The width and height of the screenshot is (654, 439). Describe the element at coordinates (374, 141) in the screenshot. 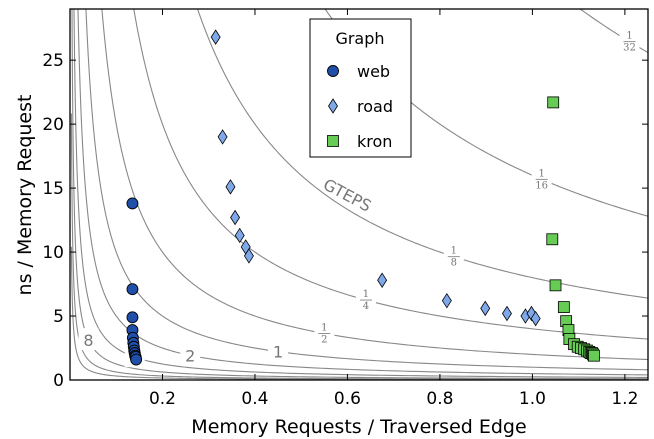

I see `legend-label-kron: kron` at that location.